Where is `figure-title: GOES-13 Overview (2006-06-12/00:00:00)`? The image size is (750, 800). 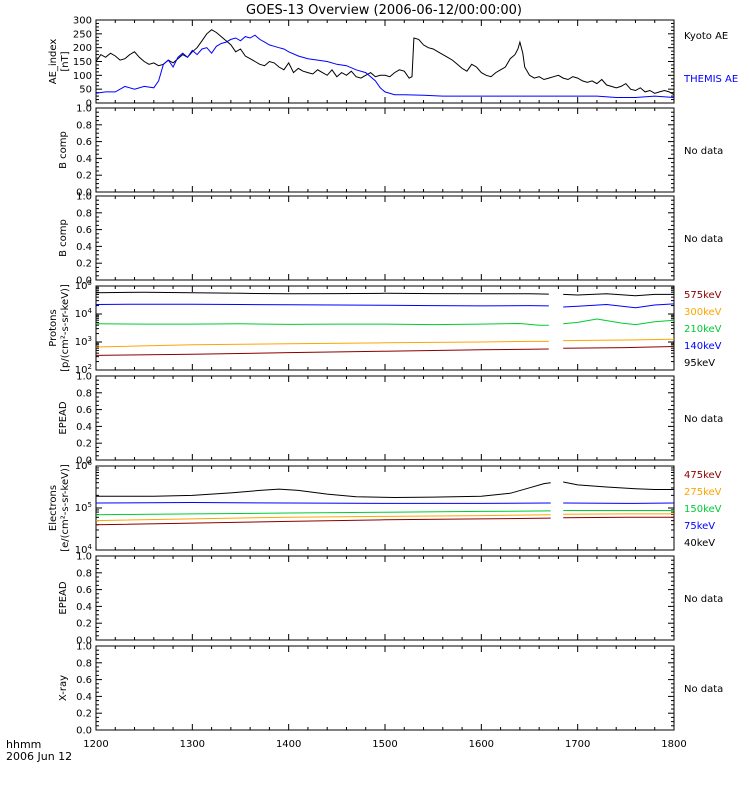
figure-title: GOES-13 Overview (2006-06-12/00:00:00) is located at coordinates (384, 10).